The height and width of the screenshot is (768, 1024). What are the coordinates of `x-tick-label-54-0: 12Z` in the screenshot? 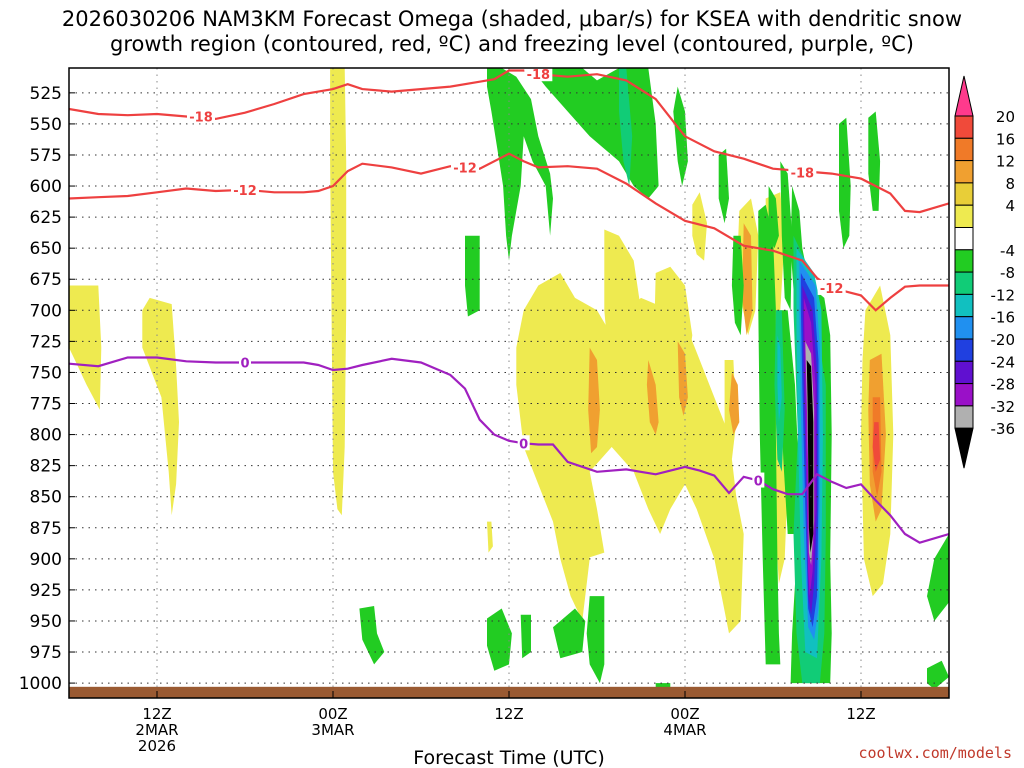 It's located at (860, 714).